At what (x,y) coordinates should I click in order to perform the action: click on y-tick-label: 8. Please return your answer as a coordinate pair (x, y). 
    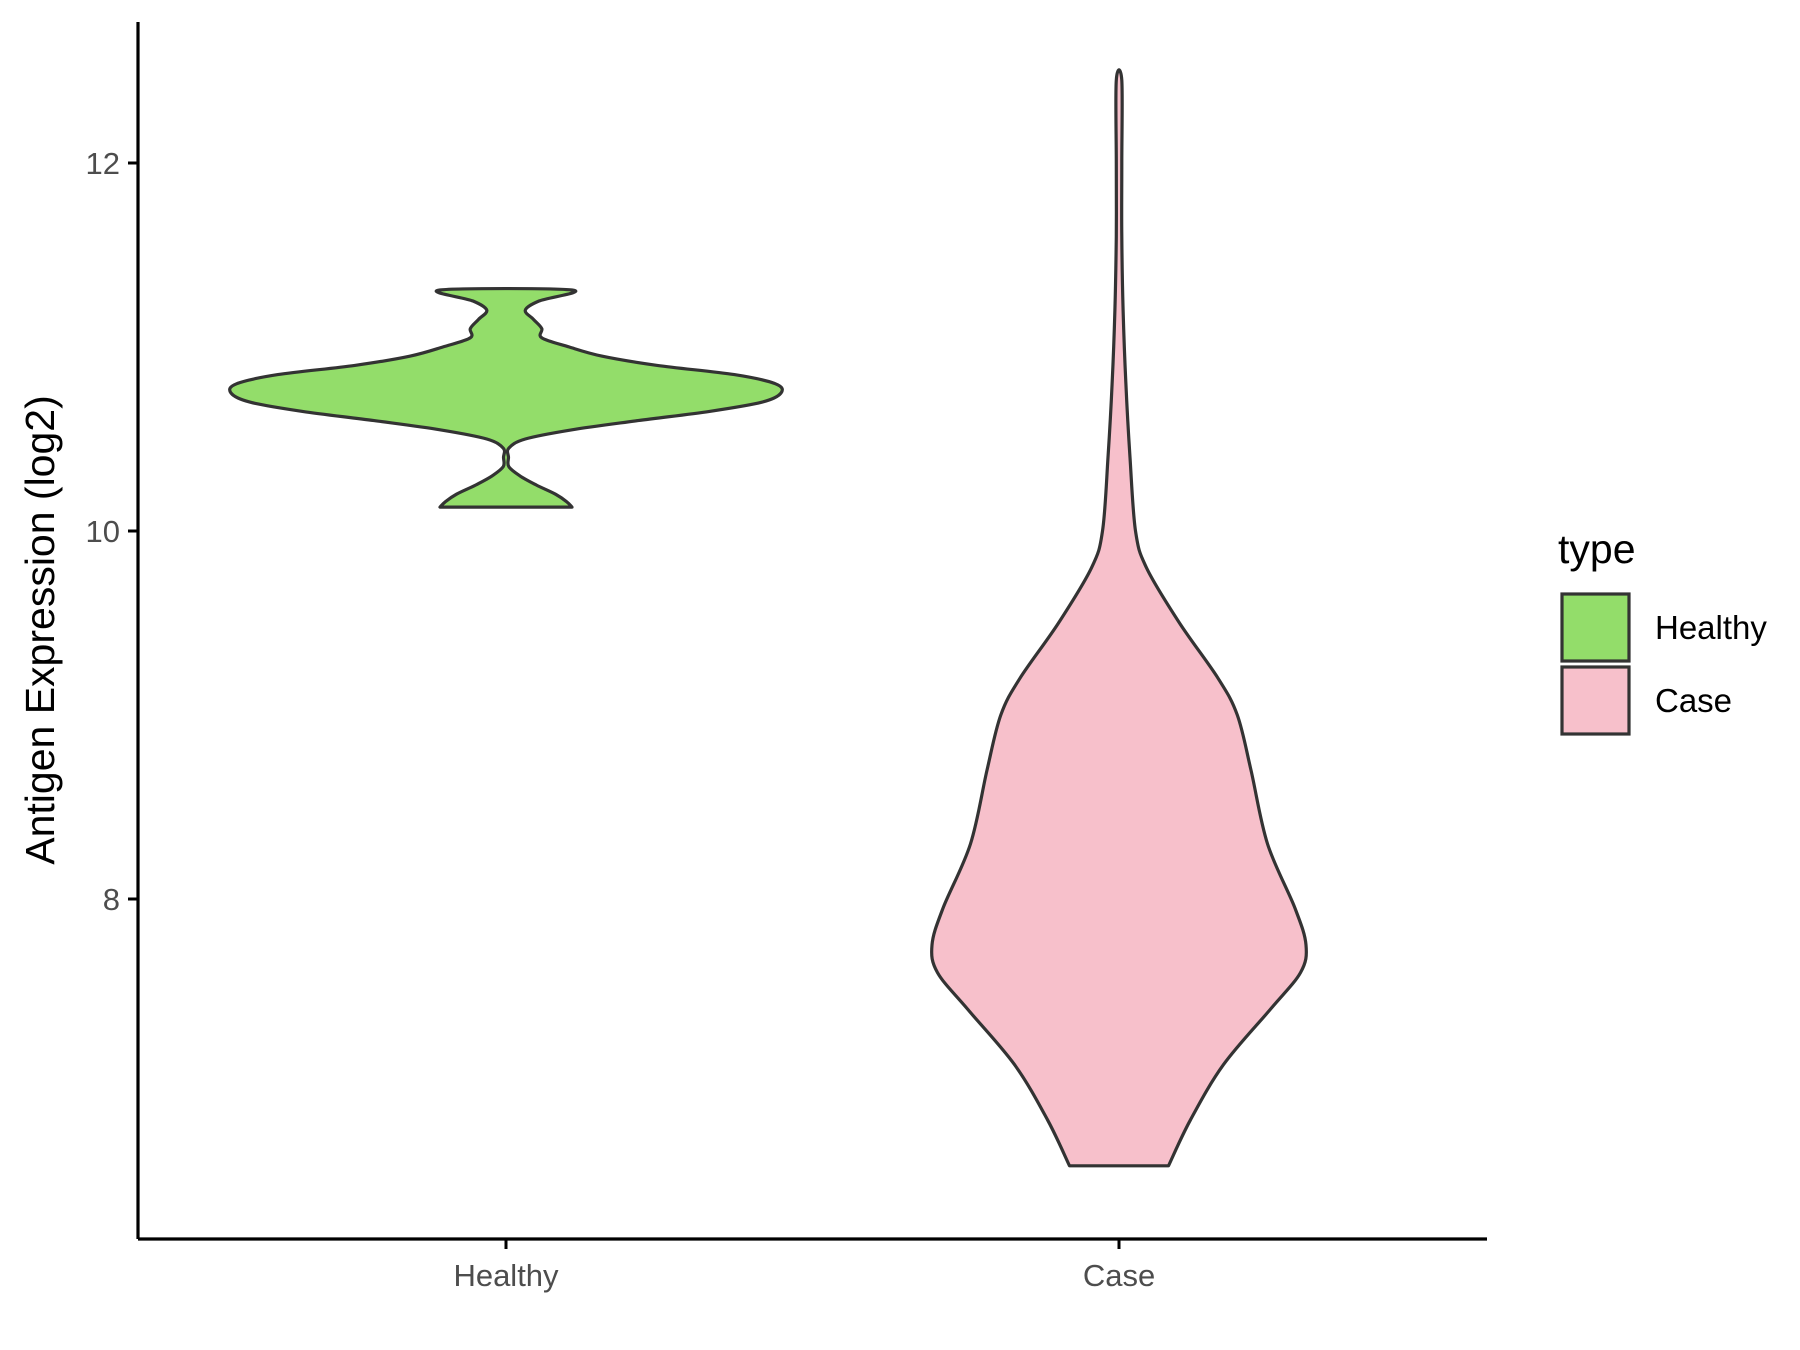
    Looking at the image, I should click on (111, 899).